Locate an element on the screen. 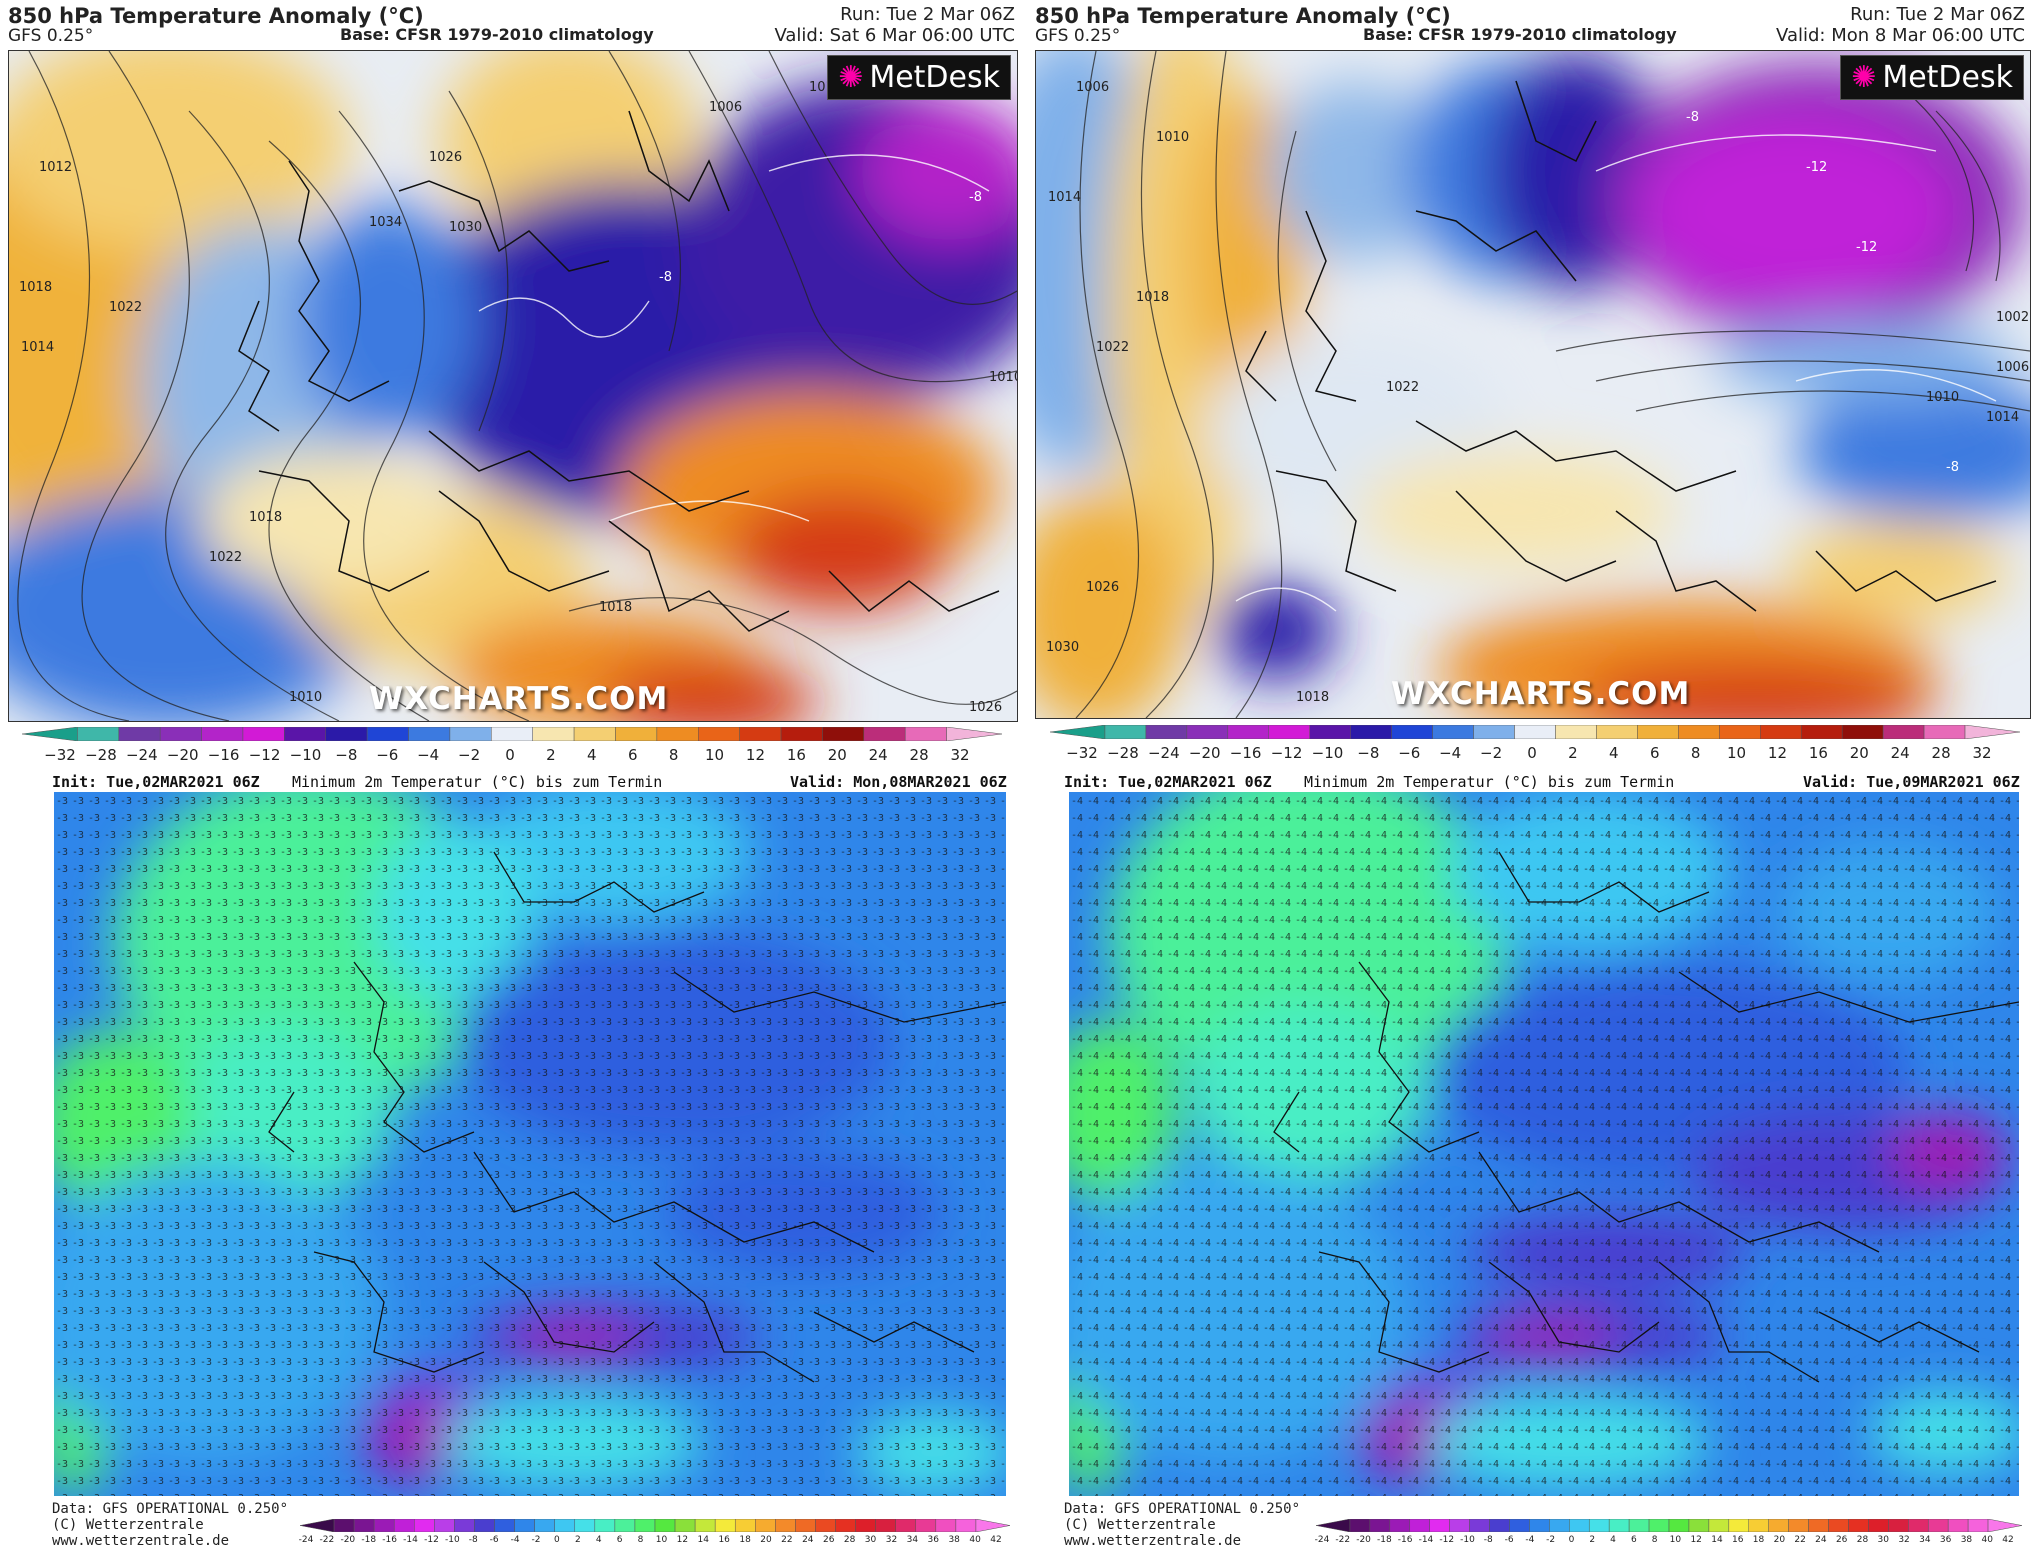 This screenshot has width=2034, height=1552. isobar-label: 1014 is located at coordinates (2002, 417).